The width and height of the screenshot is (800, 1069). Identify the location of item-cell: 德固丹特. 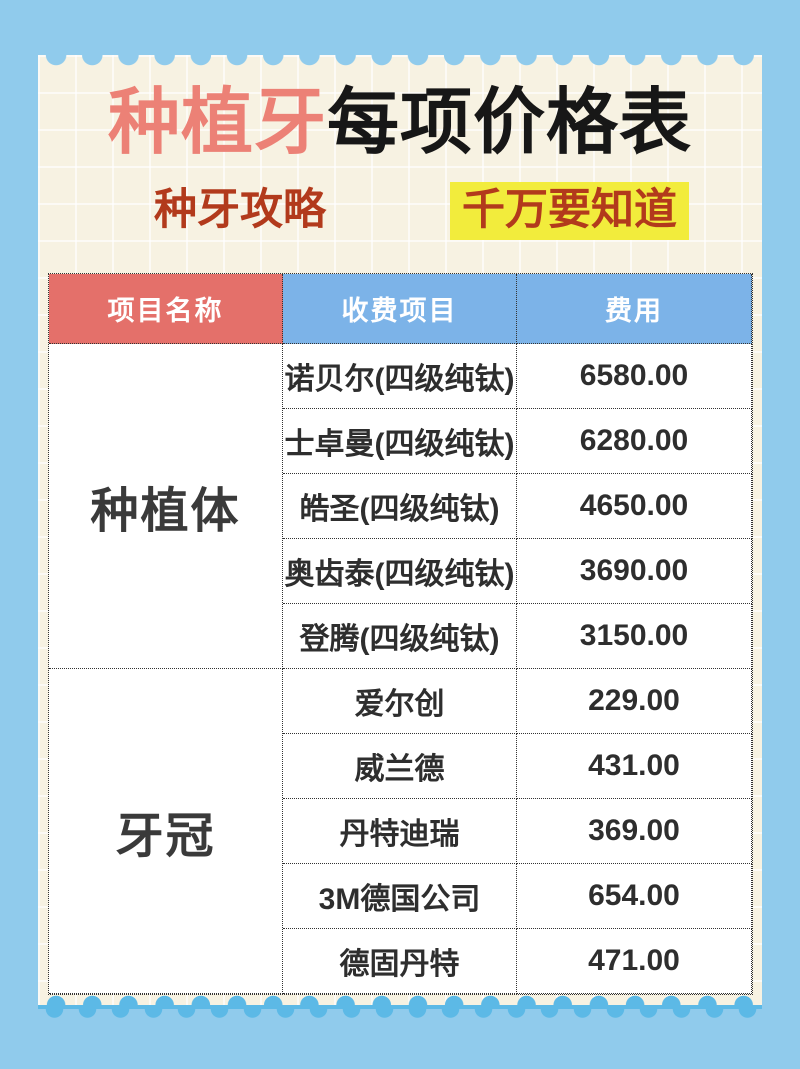
(400, 961).